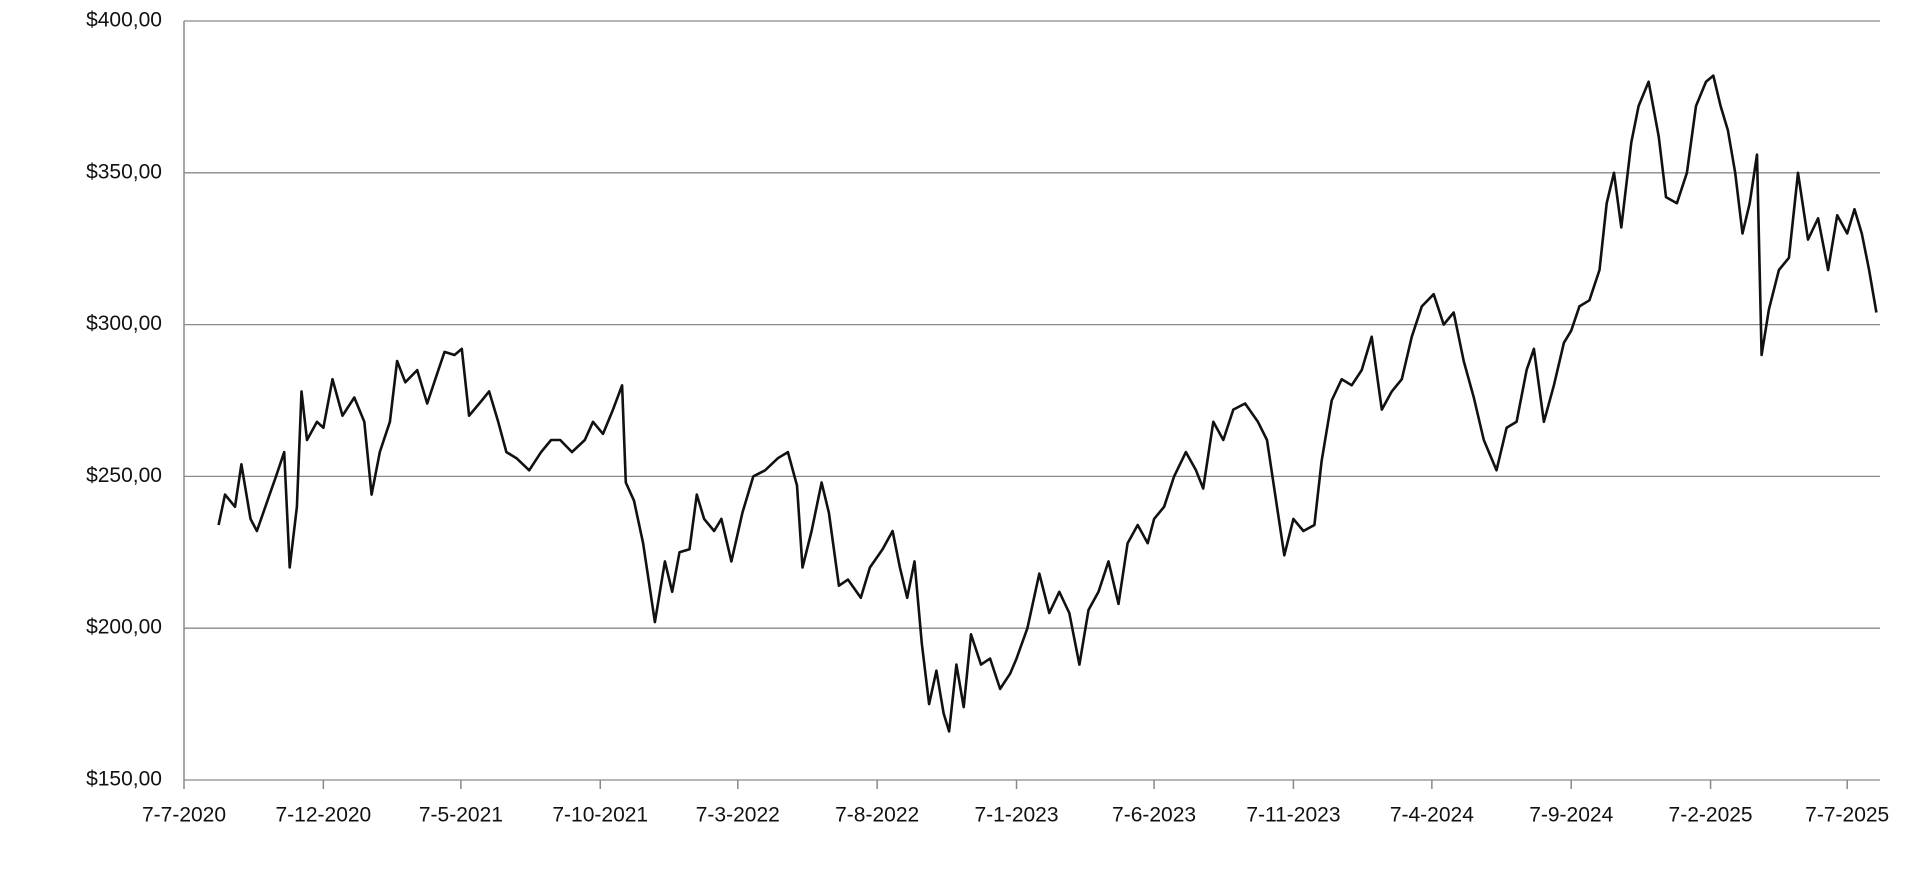  What do you see at coordinates (124, 171) in the screenshot?
I see `y-tick-label: $350,00` at bounding box center [124, 171].